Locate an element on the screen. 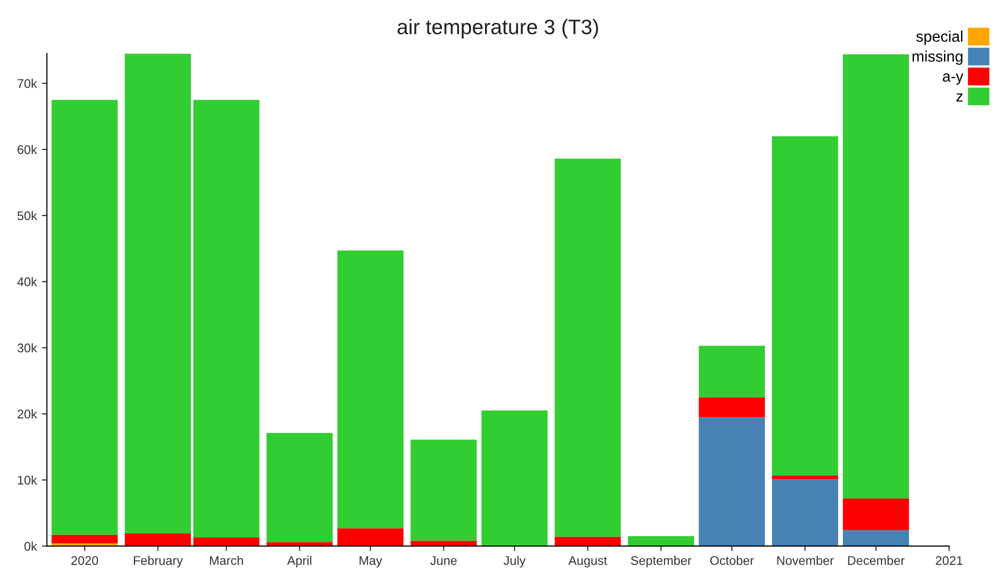  x-tick-label: September is located at coordinates (661, 562).